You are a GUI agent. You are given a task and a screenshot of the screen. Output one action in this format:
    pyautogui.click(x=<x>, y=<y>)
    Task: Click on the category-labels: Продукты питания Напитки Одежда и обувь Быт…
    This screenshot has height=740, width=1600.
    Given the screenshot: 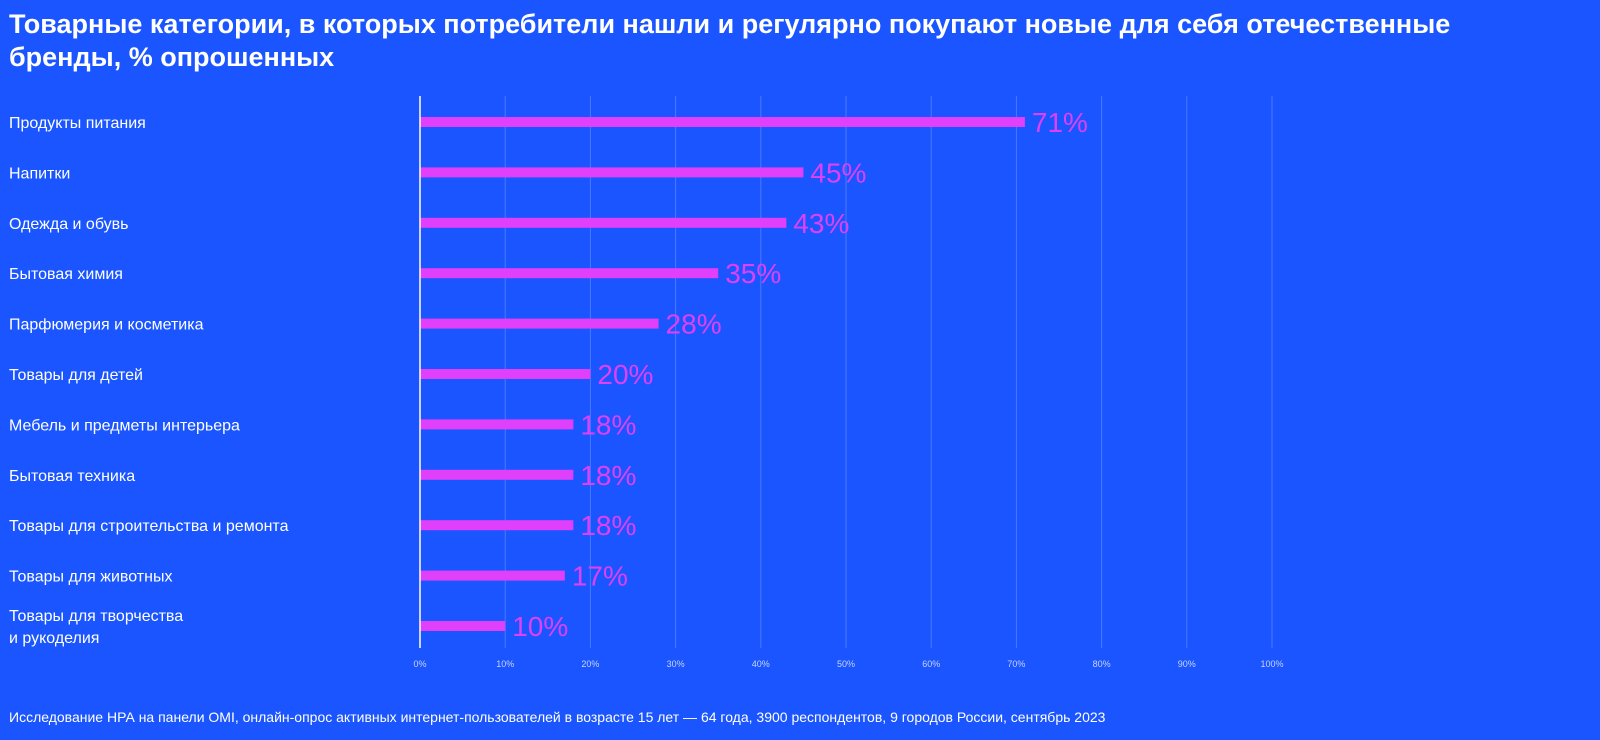 What is the action you would take?
    pyautogui.click(x=149, y=381)
    